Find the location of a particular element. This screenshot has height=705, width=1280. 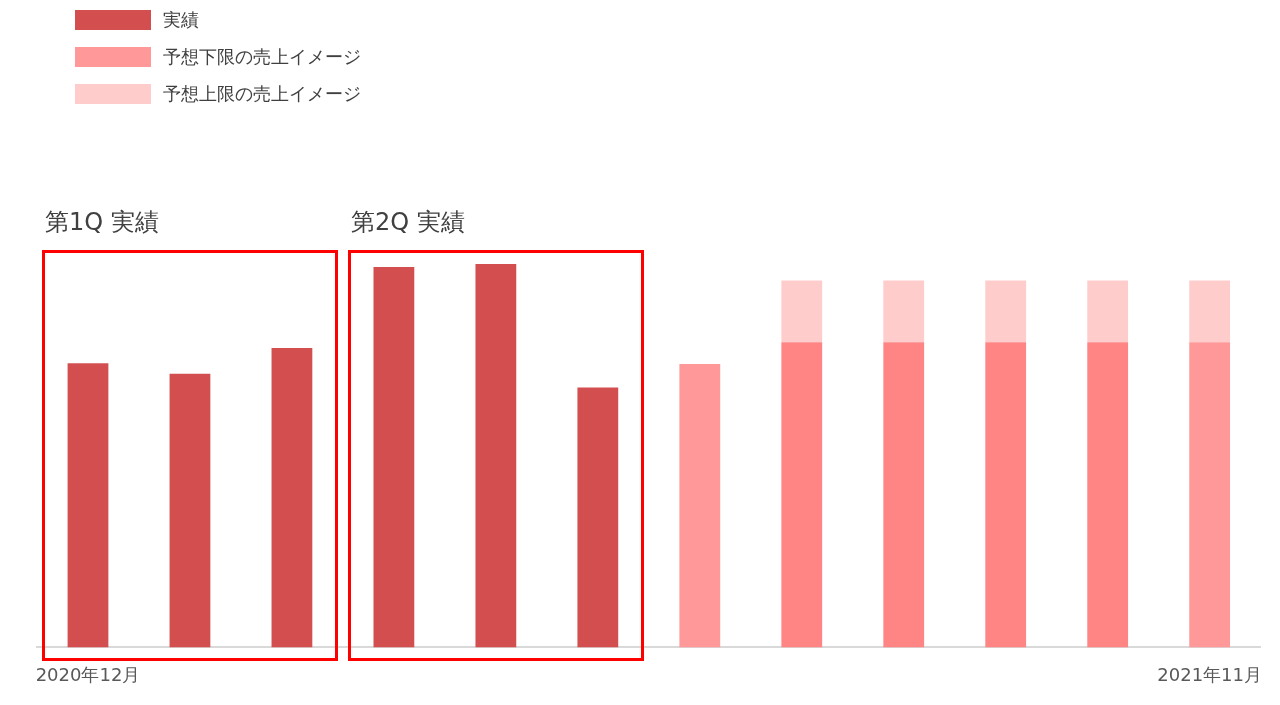

text: 第2Q 実績 is located at coordinates (407, 222).